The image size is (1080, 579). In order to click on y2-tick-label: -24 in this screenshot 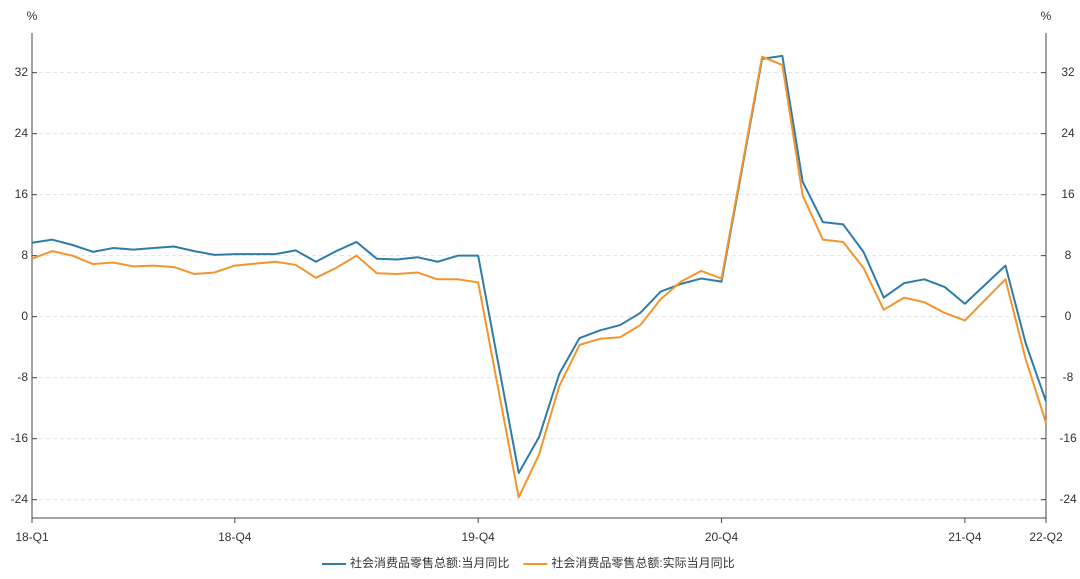, I will do `click(1068, 499)`.